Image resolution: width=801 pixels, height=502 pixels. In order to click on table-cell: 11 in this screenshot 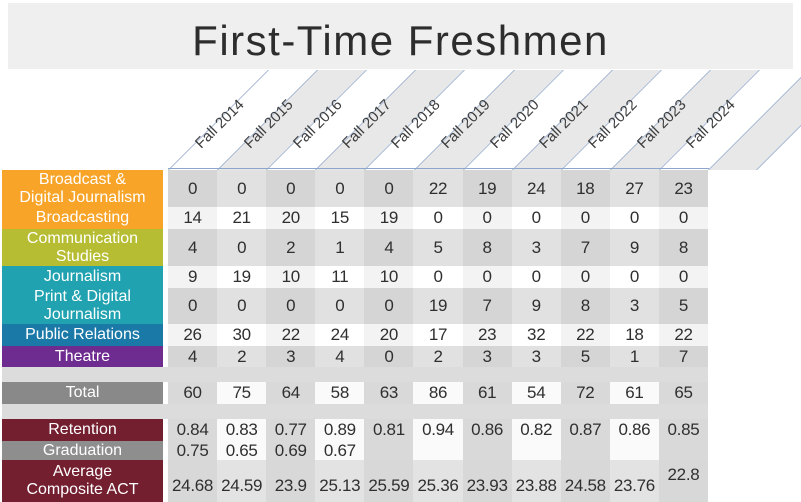, I will do `click(340, 277)`.